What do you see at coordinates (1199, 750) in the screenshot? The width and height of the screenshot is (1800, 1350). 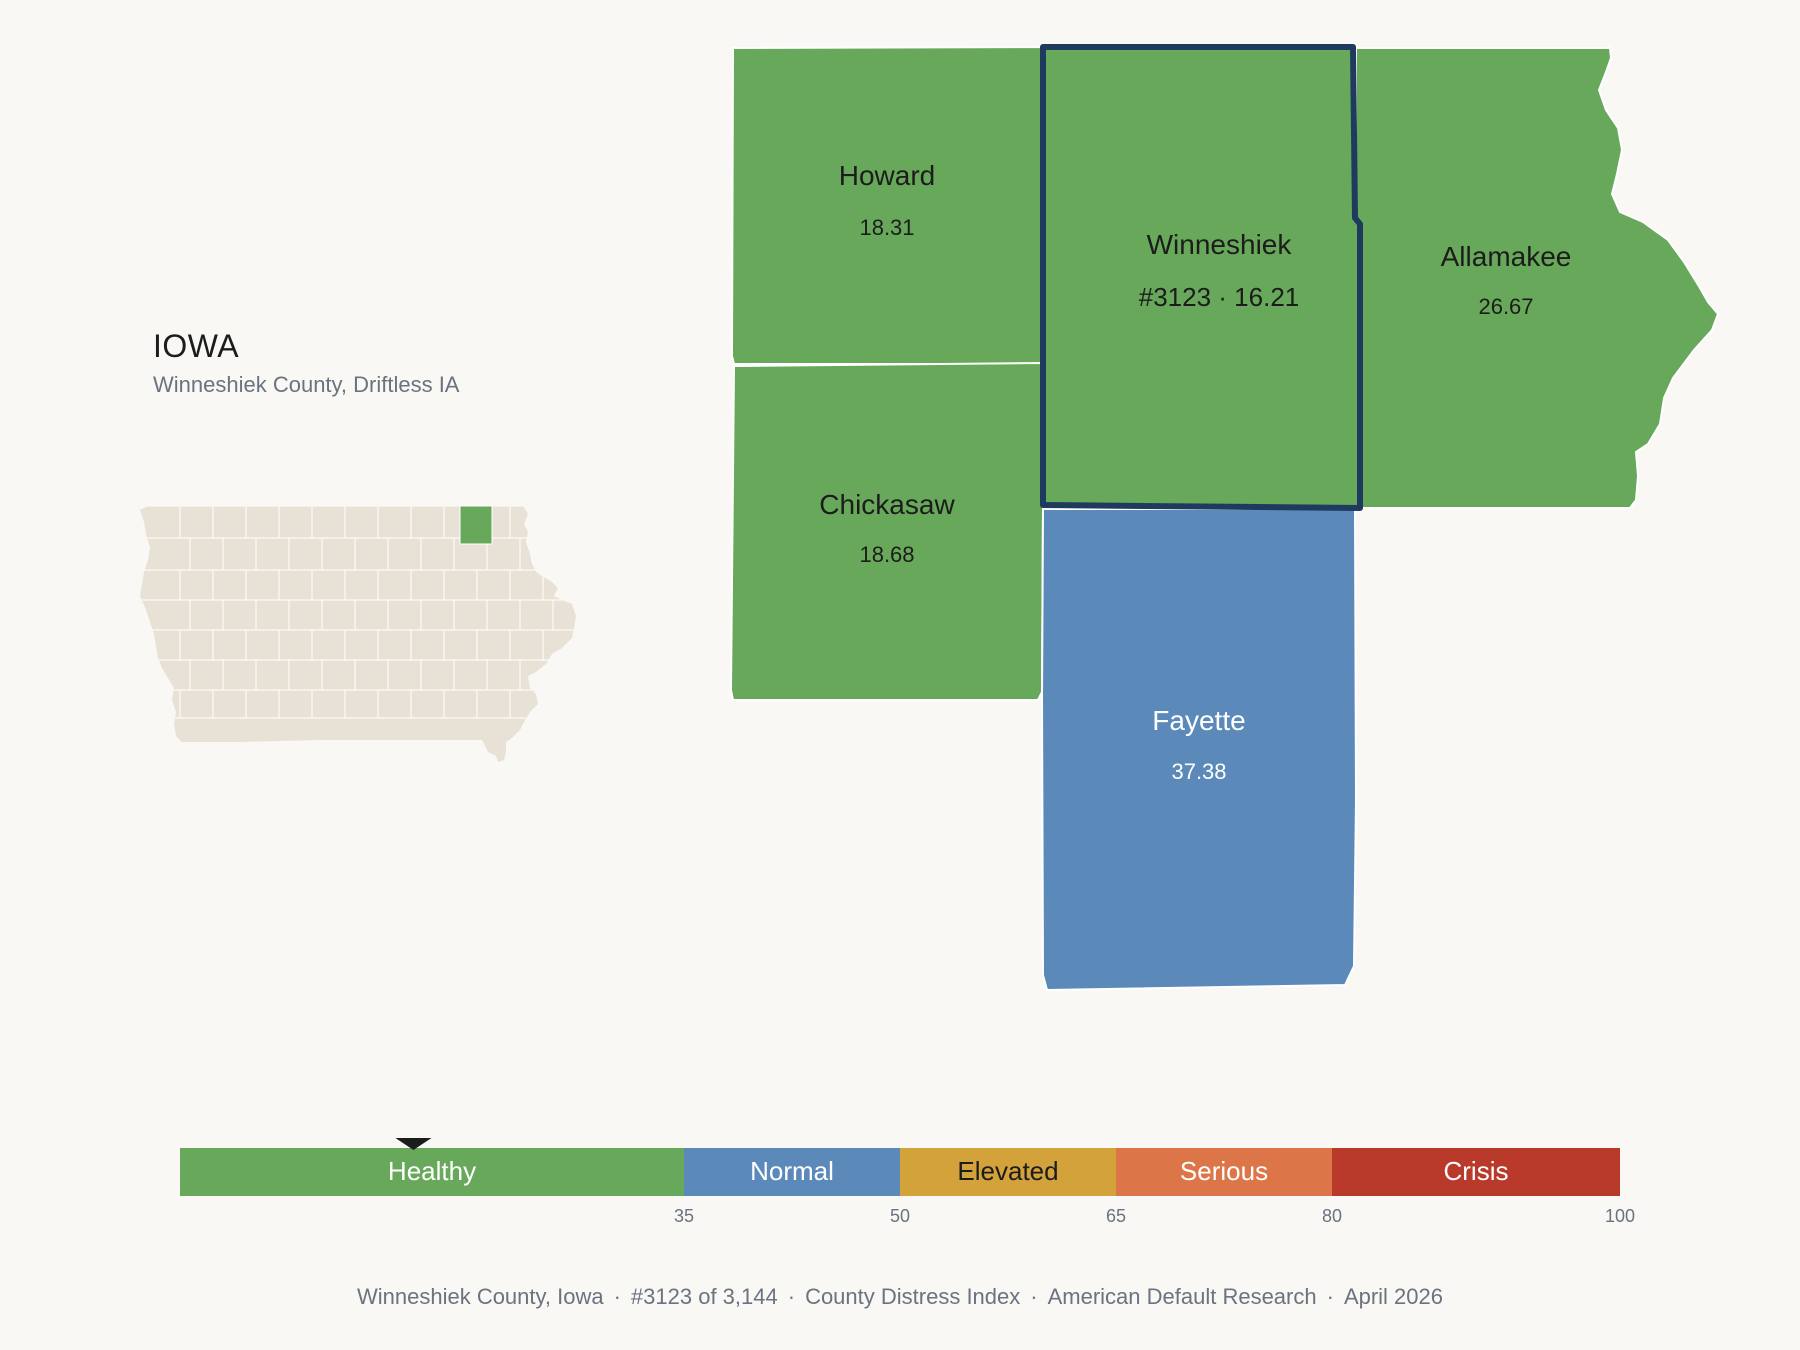 I see `county-fayette` at bounding box center [1199, 750].